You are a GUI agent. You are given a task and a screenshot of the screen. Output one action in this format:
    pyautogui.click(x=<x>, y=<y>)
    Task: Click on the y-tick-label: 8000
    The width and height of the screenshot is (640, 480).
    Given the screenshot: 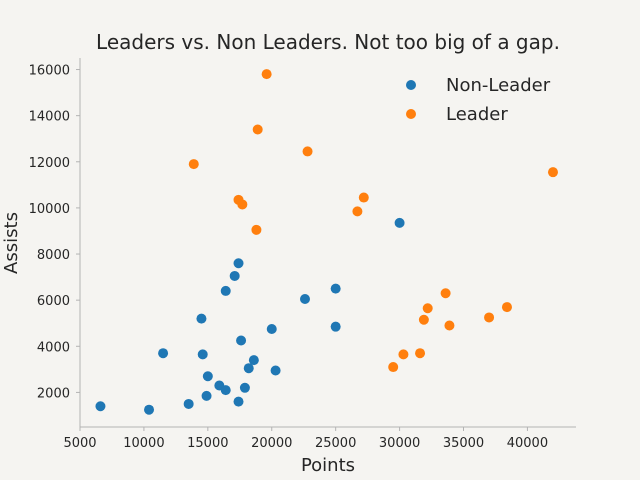 What is the action you would take?
    pyautogui.click(x=53, y=255)
    